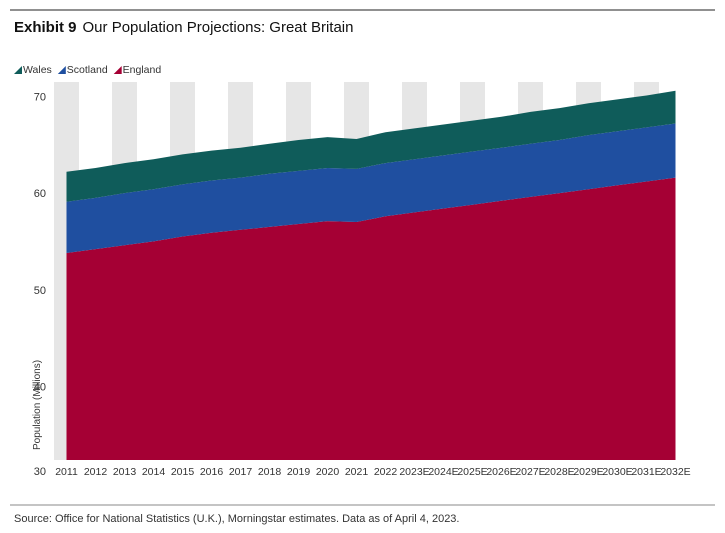 The image size is (725, 533). I want to click on x-tick-label: 2017, so click(241, 472).